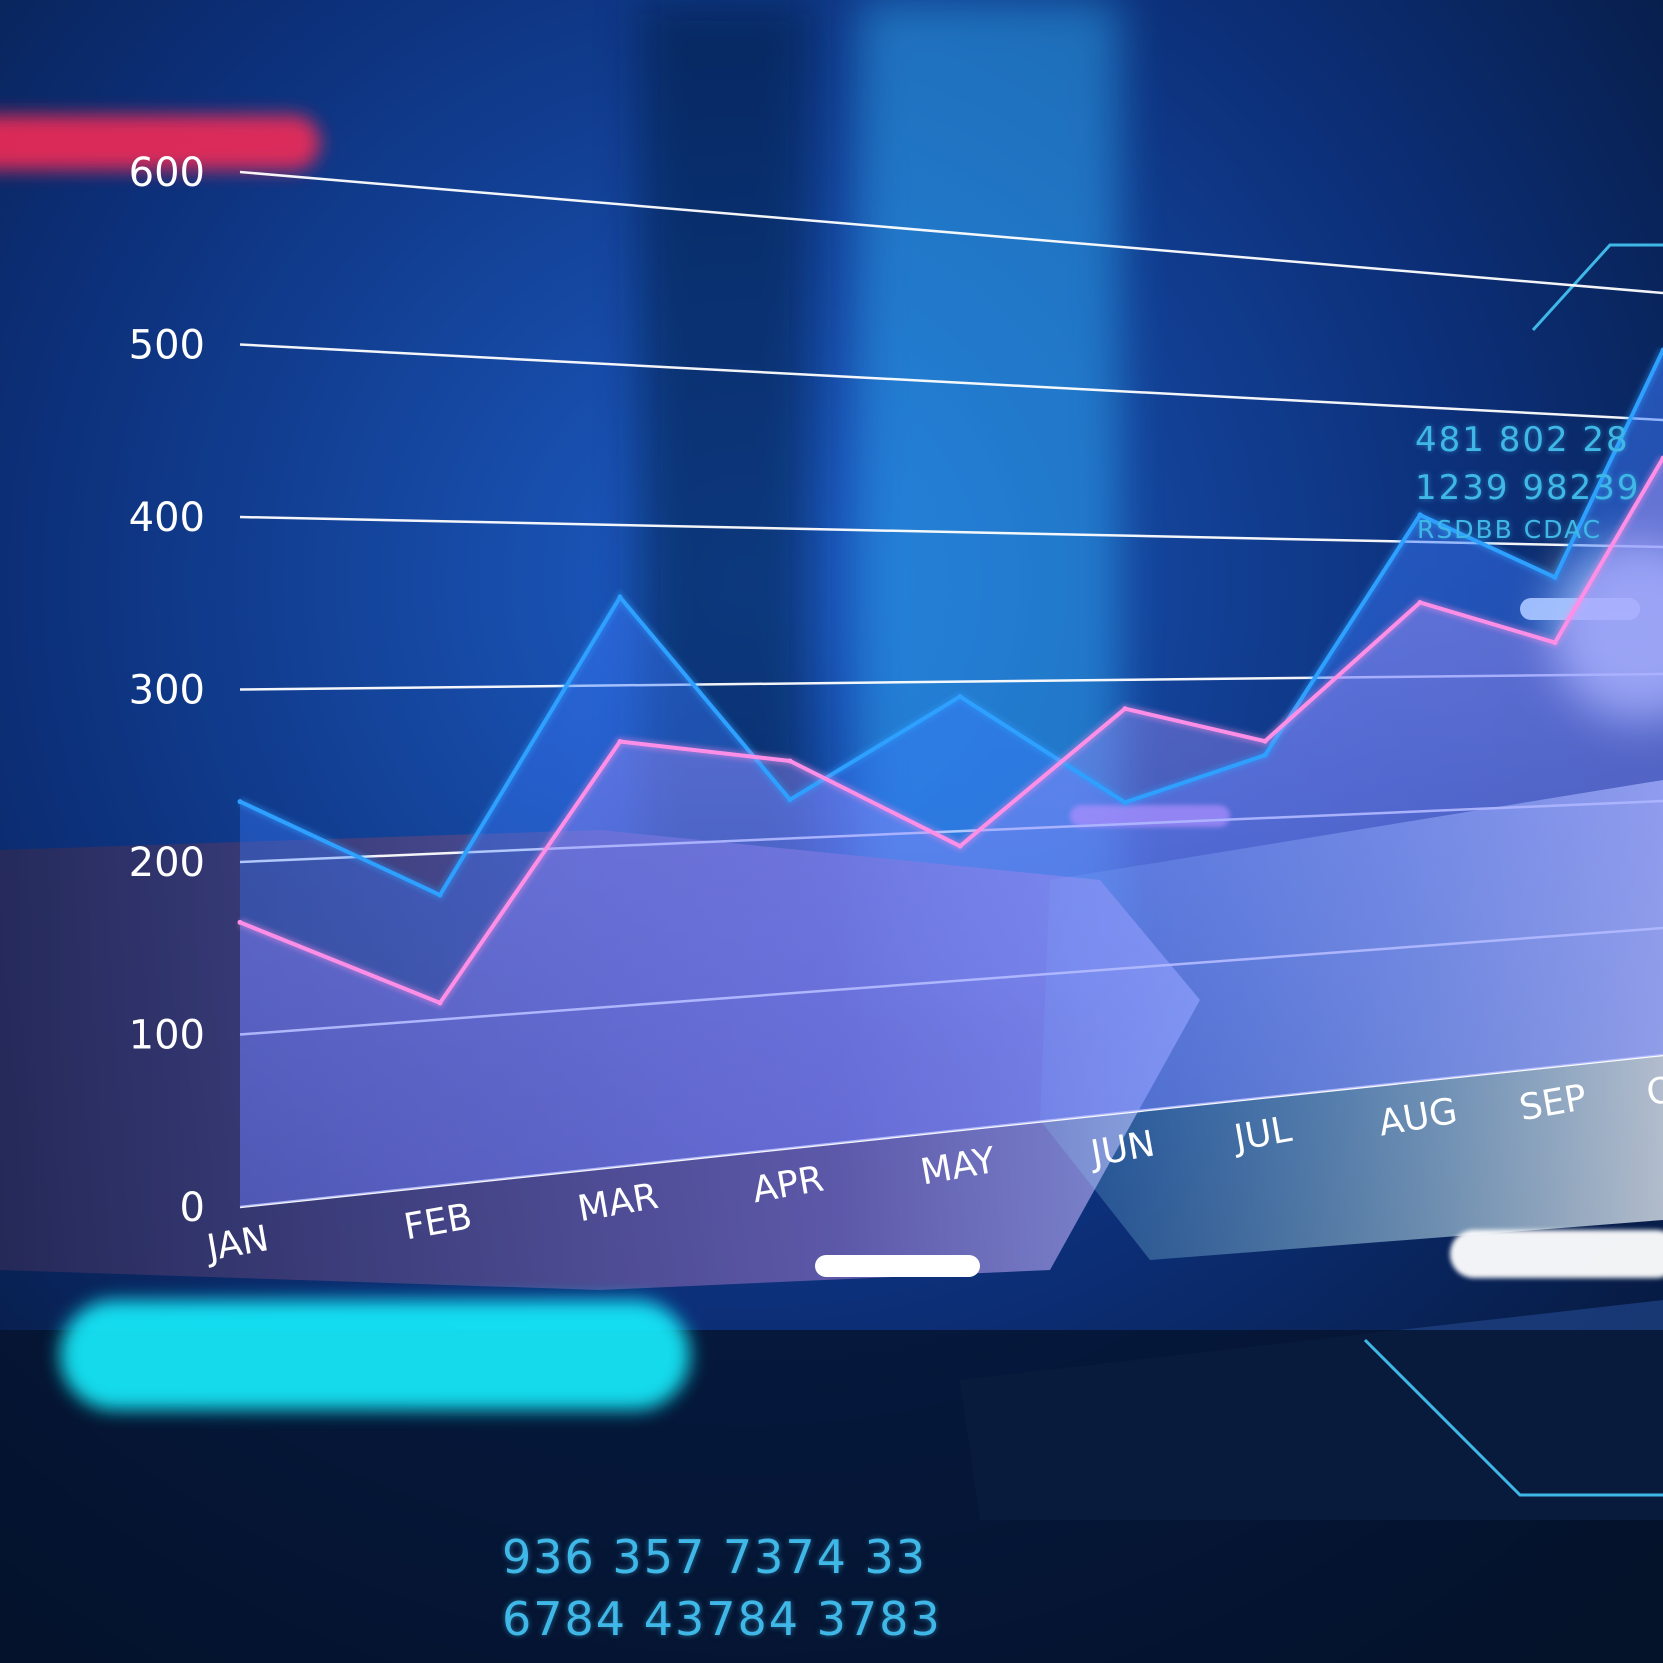 This screenshot has width=1663, height=1663. I want to click on y-tick-label: 600, so click(167, 173).